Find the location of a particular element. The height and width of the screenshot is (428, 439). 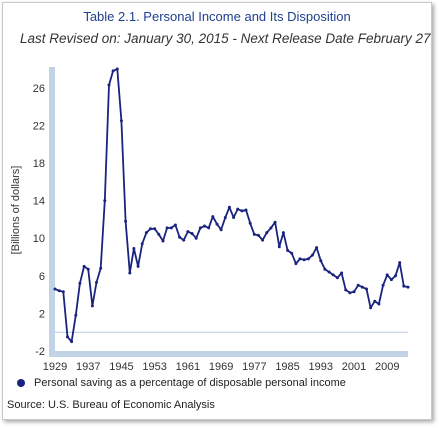

y-tick-label: 26 is located at coordinates (39, 89).